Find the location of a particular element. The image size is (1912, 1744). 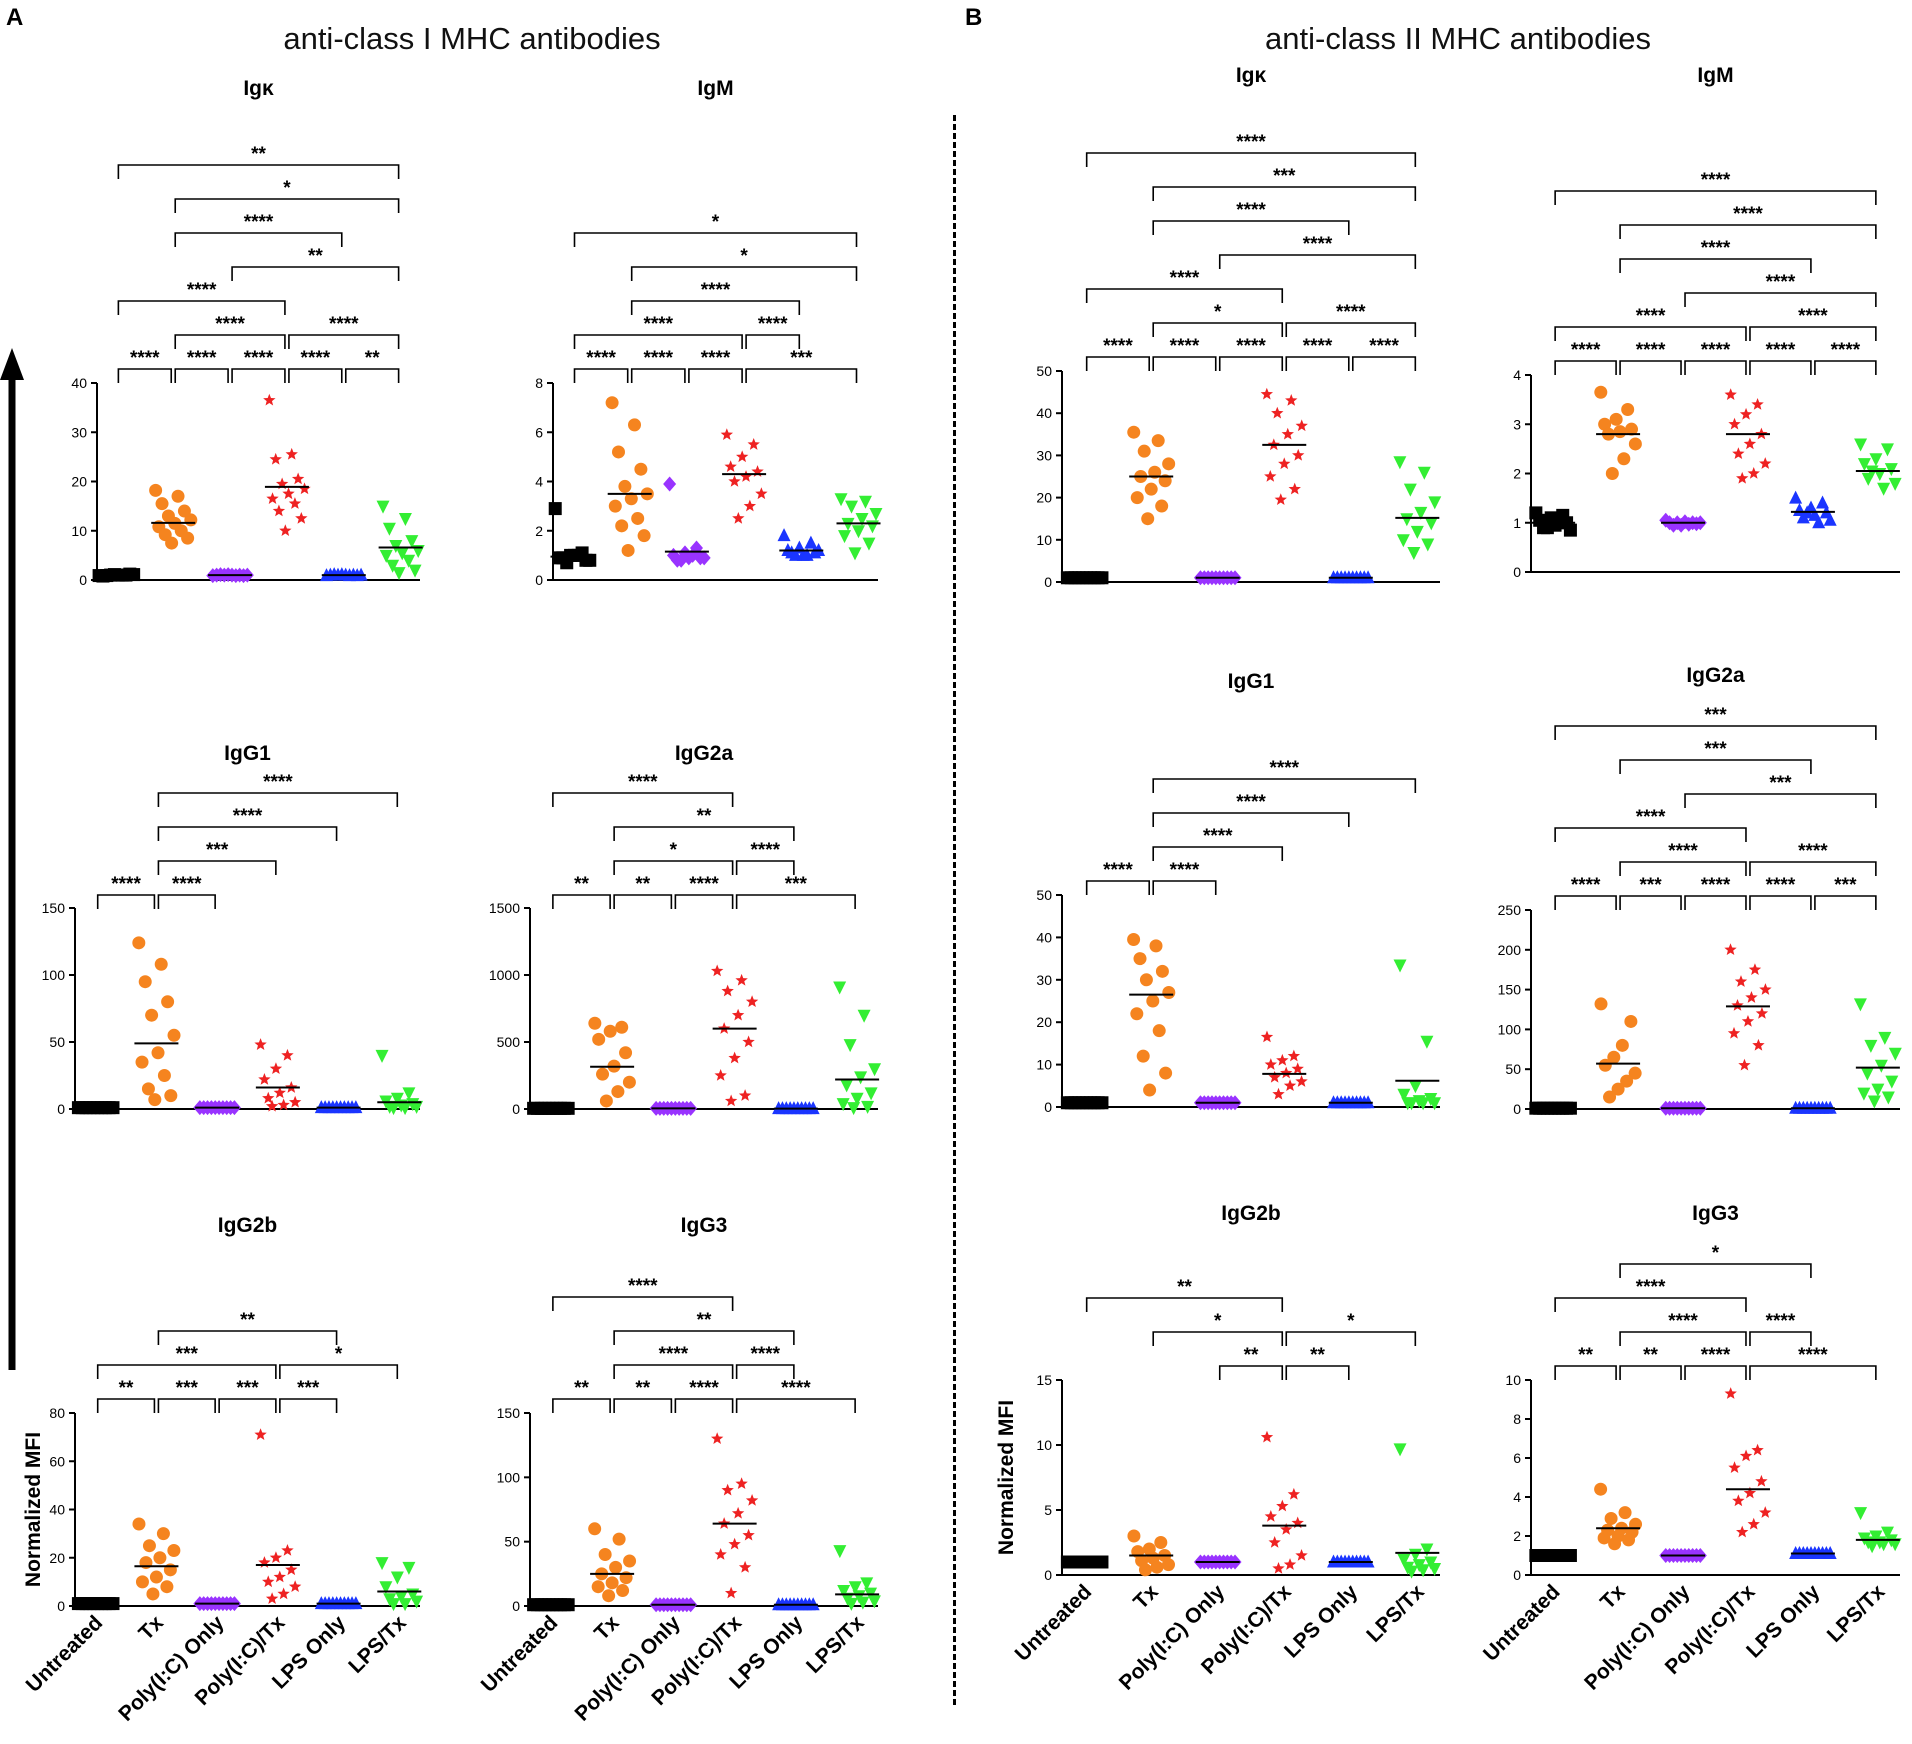

y-tick-label: 50 is located at coordinates (1044, 371).